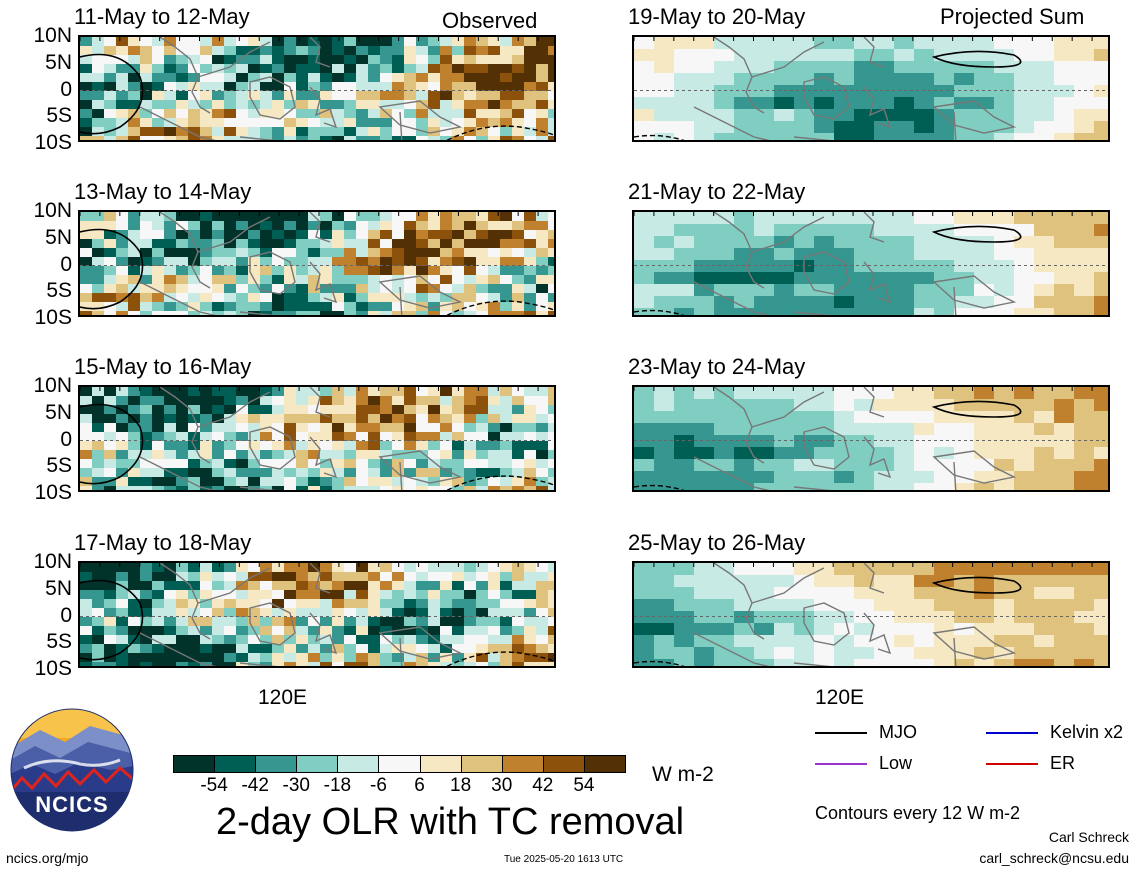 The image size is (1135, 873). What do you see at coordinates (317, 614) in the screenshot?
I see `olr-map-obs4` at bounding box center [317, 614].